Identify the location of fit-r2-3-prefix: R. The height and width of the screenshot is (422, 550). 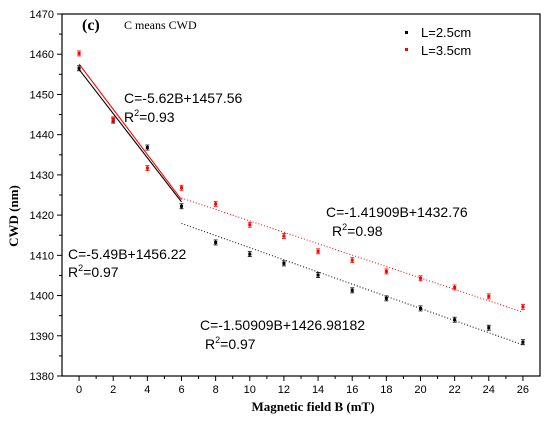
(337, 231).